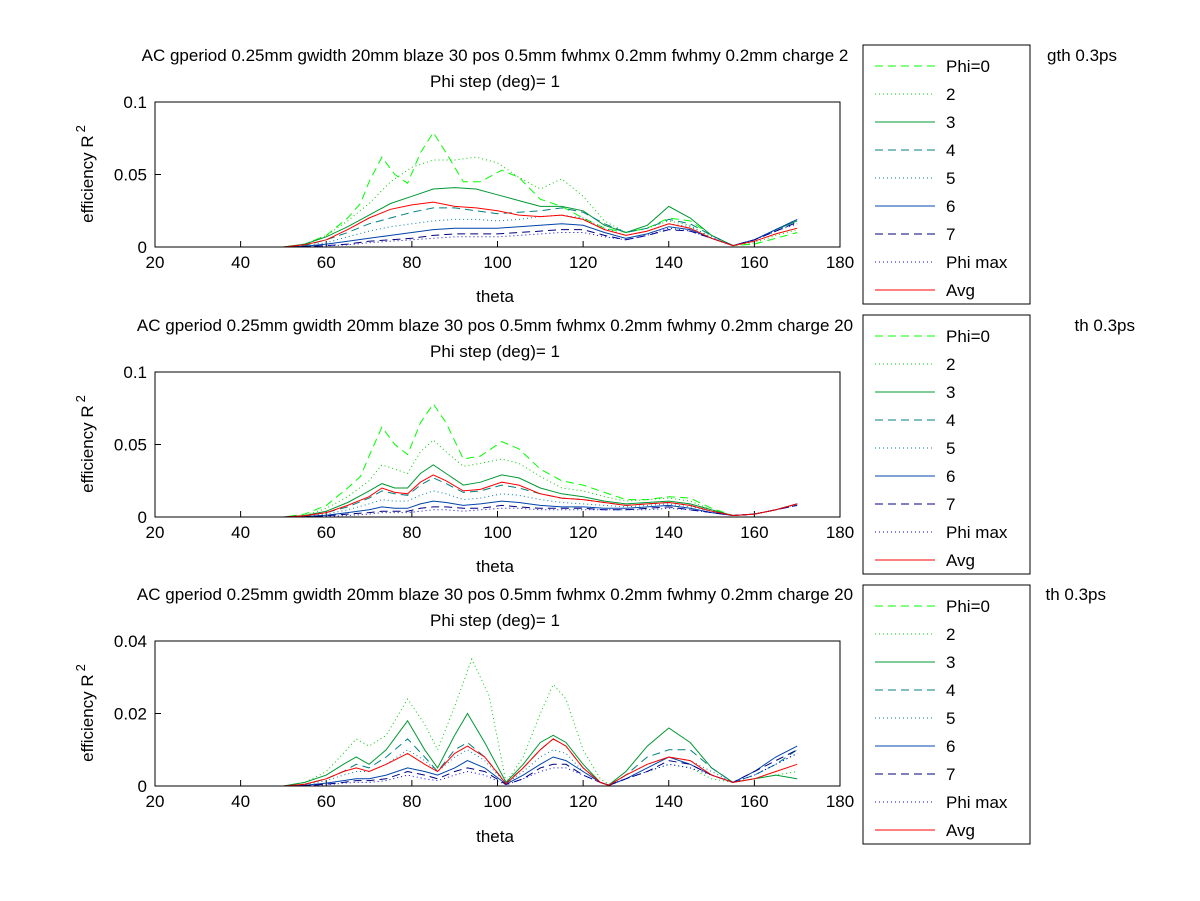 The height and width of the screenshot is (901, 1200). What do you see at coordinates (130, 641) in the screenshot?
I see `y-tick-label: 0.04` at bounding box center [130, 641].